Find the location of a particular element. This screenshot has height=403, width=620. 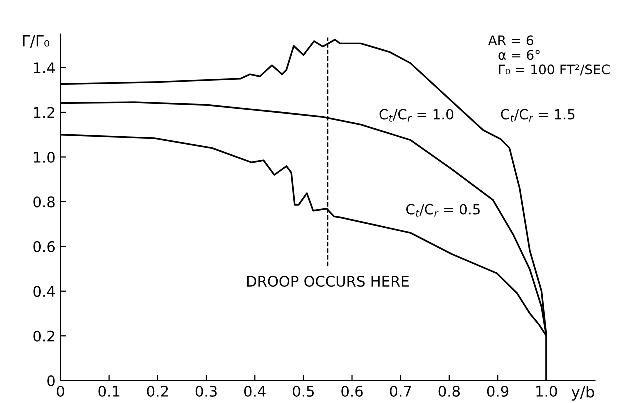

x-tick-label: 0 is located at coordinates (60, 391).